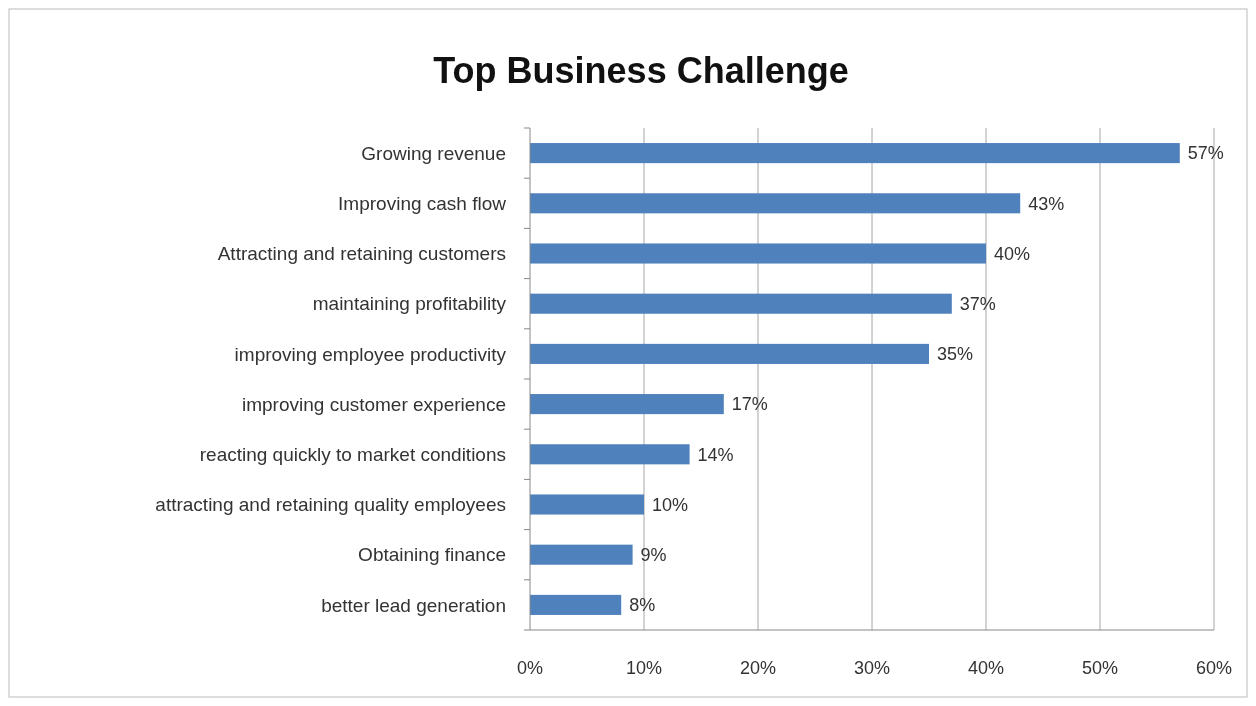 This screenshot has height=706, width=1256. What do you see at coordinates (872, 668) in the screenshot?
I see `x-tick-label: 30%` at bounding box center [872, 668].